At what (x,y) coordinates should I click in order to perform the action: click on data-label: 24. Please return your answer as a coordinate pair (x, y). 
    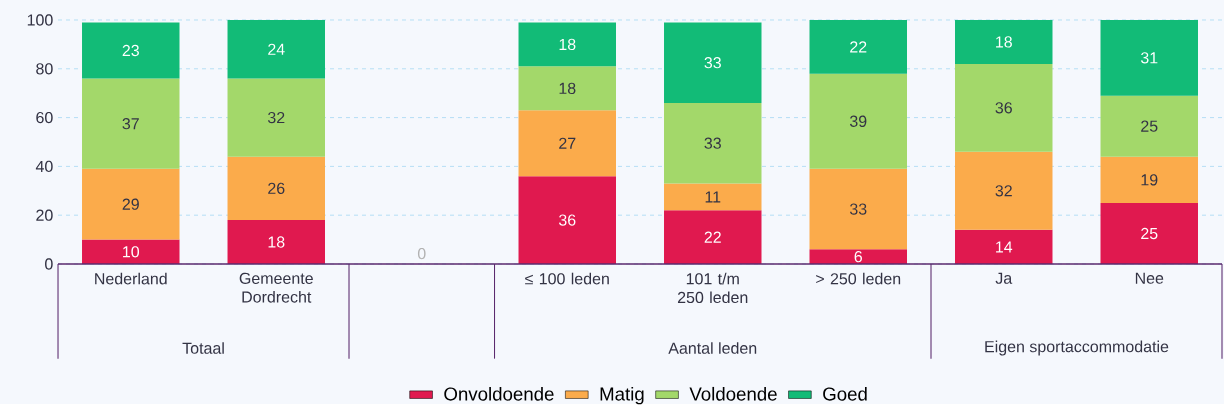
    Looking at the image, I should click on (276, 49).